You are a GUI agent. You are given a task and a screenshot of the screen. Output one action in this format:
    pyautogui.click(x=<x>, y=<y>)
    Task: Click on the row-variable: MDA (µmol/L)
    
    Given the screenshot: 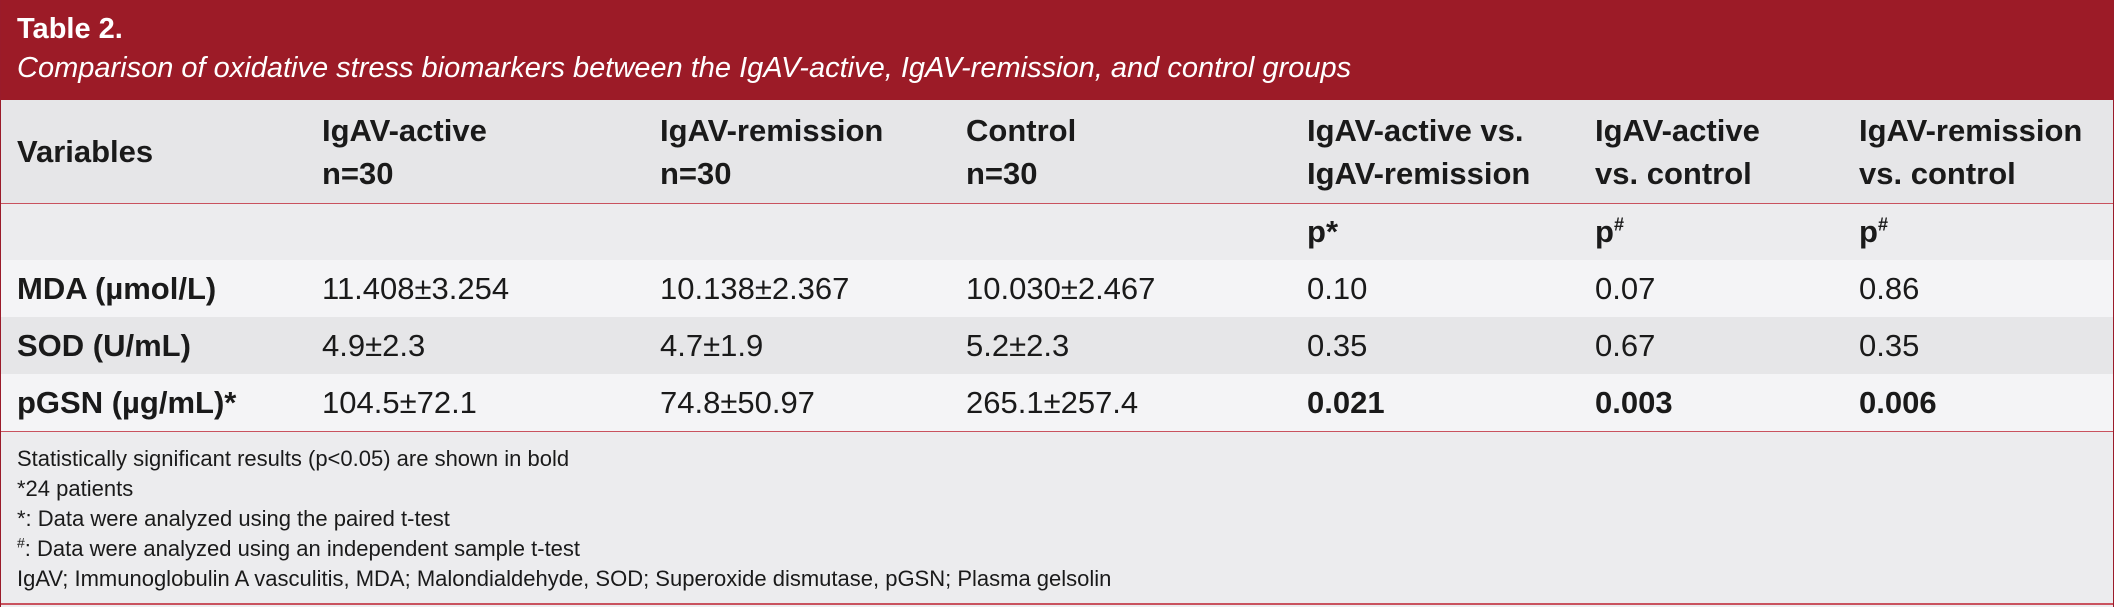 What is the action you would take?
    pyautogui.click(x=153, y=288)
    